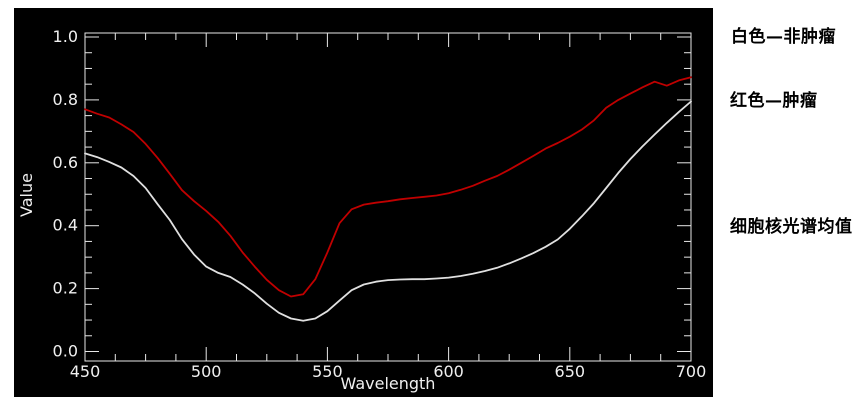 This screenshot has width=866, height=407. What do you see at coordinates (327, 371) in the screenshot?
I see `x-tick-label: 550` at bounding box center [327, 371].